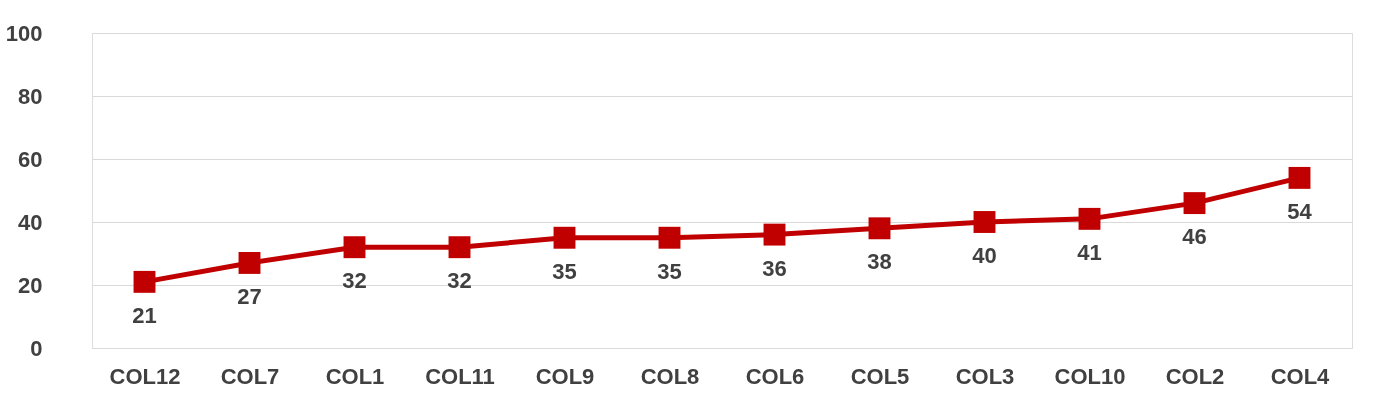 This screenshot has width=1379, height=402. What do you see at coordinates (1194, 237) in the screenshot?
I see `data-label: 46` at bounding box center [1194, 237].